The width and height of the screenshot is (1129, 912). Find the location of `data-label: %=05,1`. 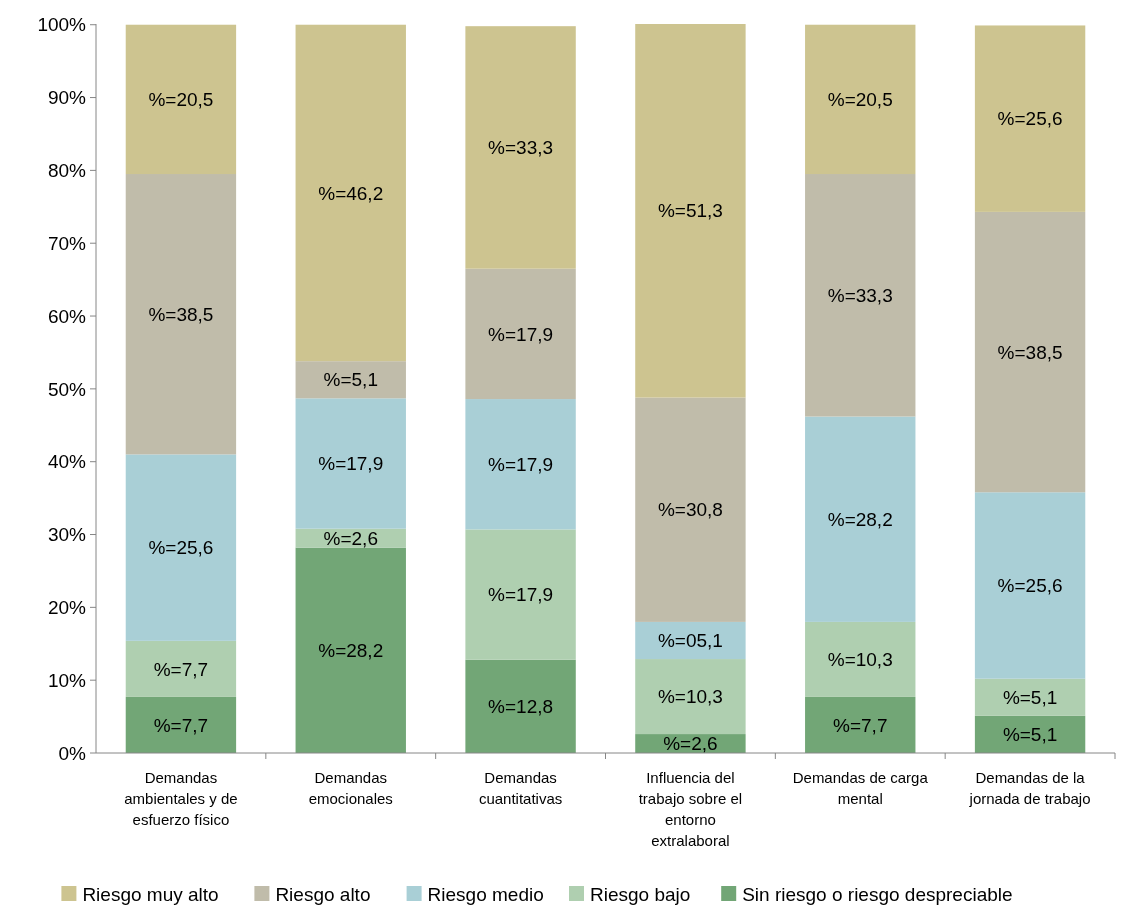

data-label: %=05,1 is located at coordinates (690, 641).